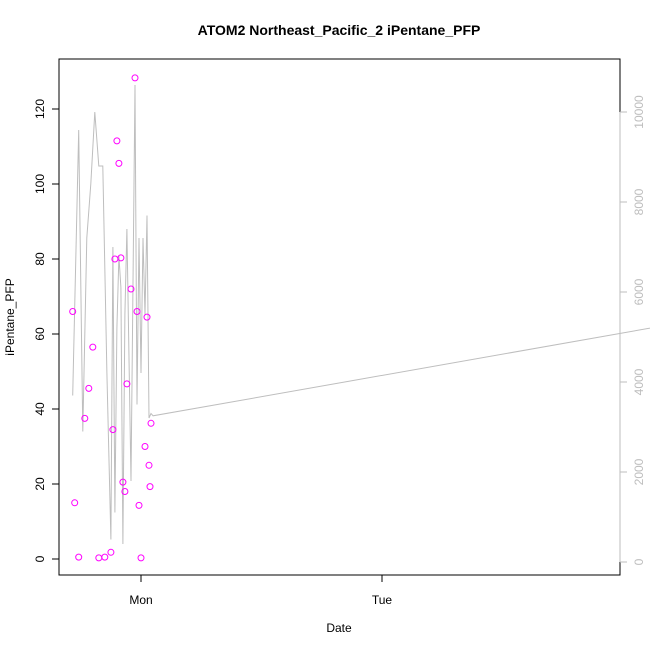 The image size is (650, 650). What do you see at coordinates (261, 590) in the screenshot?
I see `x-axis: Mon Tue` at bounding box center [261, 590].